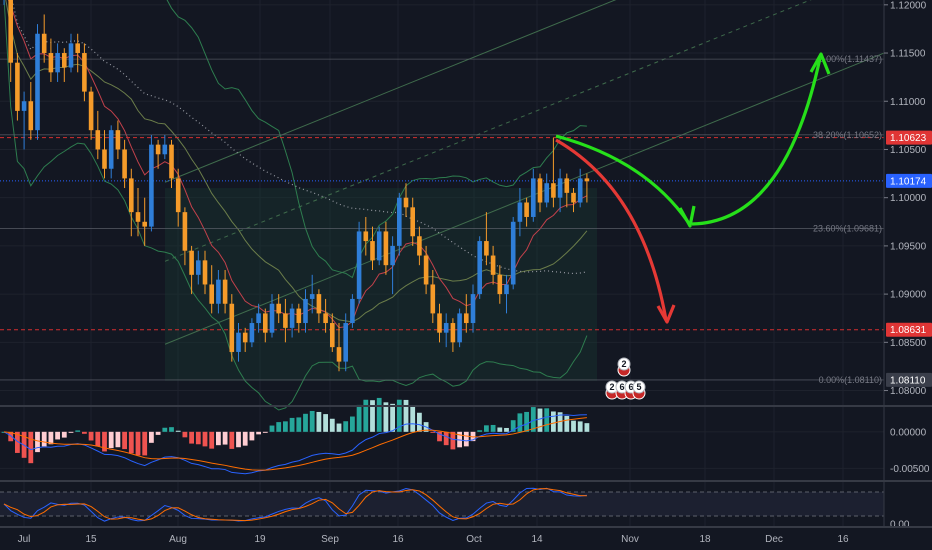 This screenshot has width=932, height=550. I want to click on price-tag: 1.08110, so click(909, 379).